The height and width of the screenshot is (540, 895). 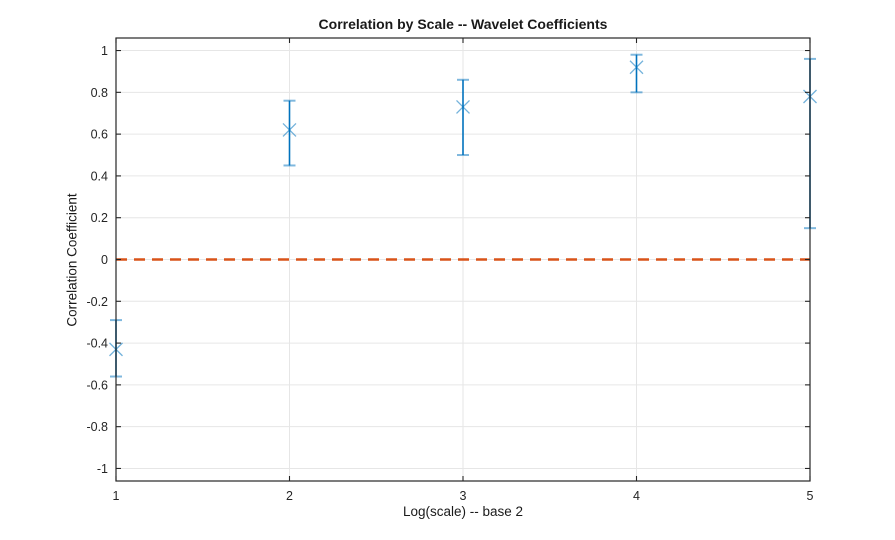 I want to click on y-tick-label: -0.4, so click(x=97, y=344).